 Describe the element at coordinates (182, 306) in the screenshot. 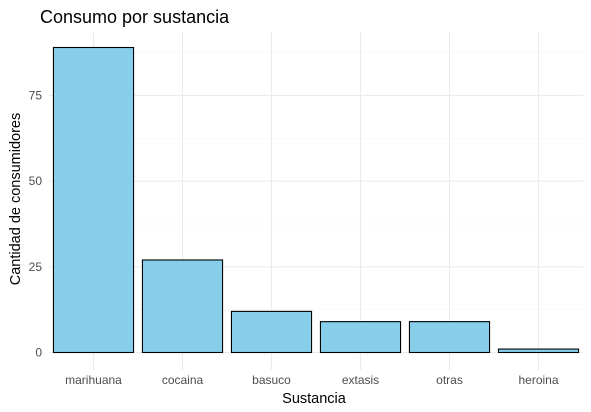

I see `bar-cocaina` at that location.